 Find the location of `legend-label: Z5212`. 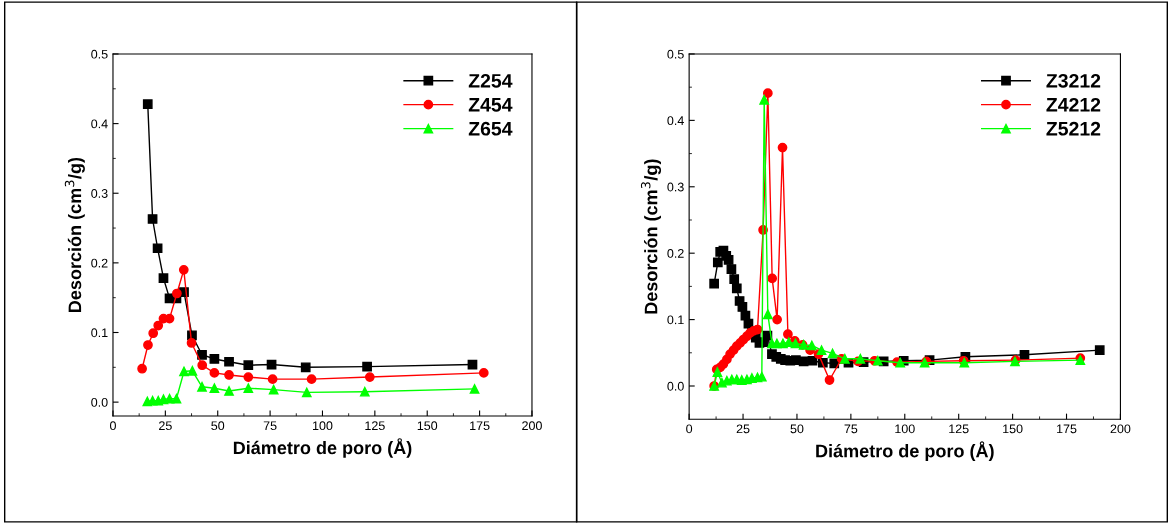

legend-label: Z5212 is located at coordinates (1073, 128).